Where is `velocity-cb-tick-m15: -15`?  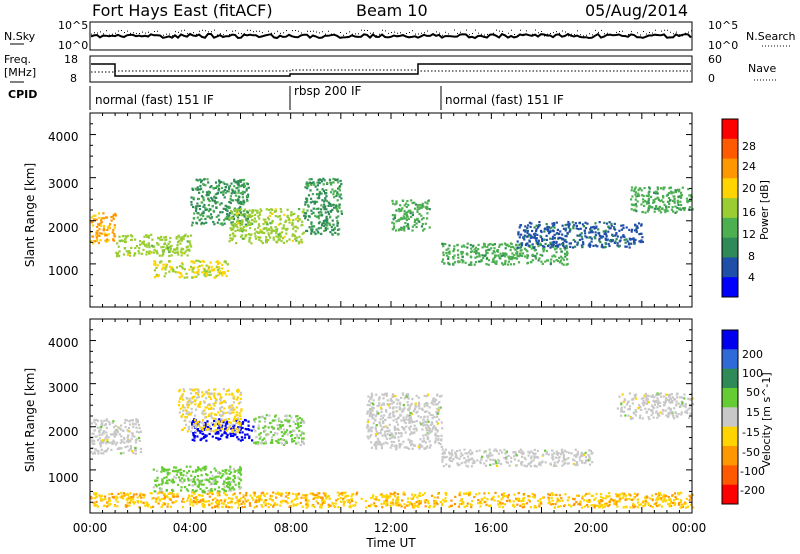
velocity-cb-tick-m15: -15 is located at coordinates (751, 432).